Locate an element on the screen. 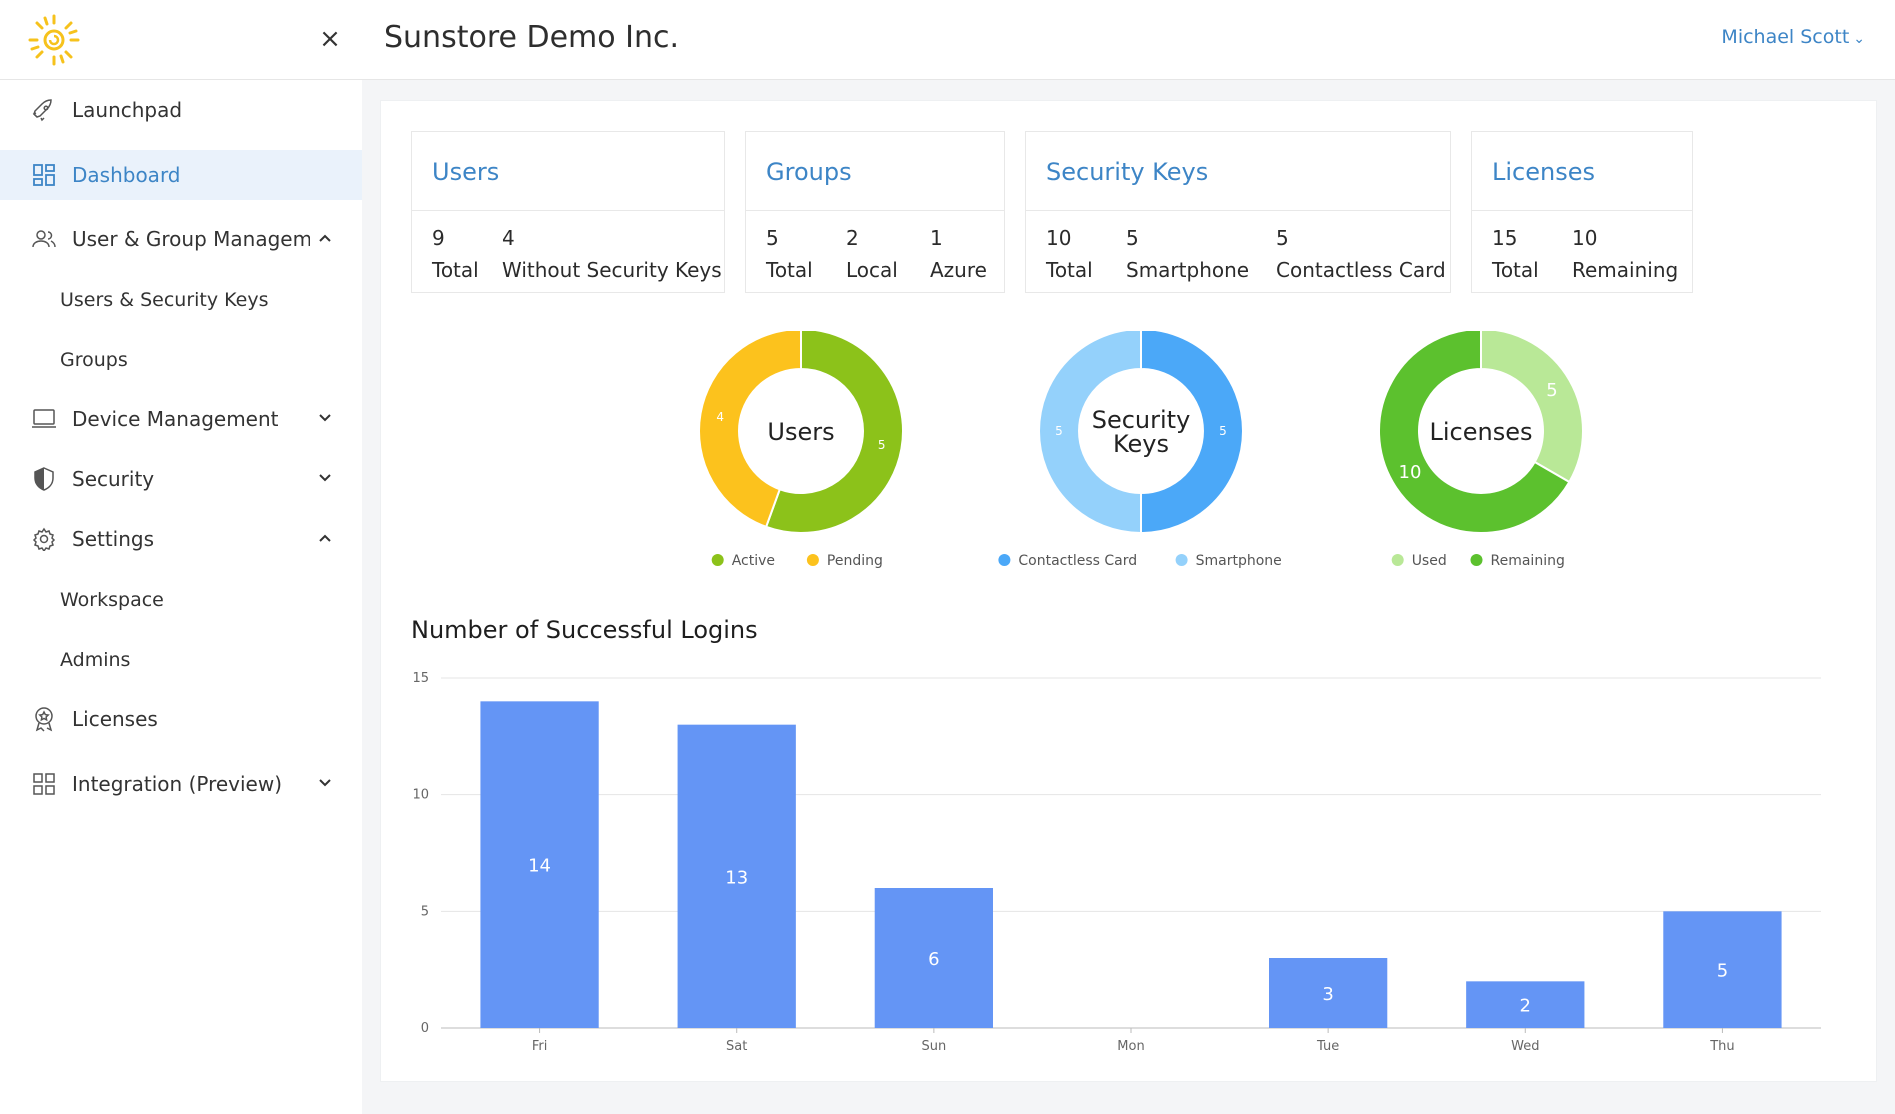 The width and height of the screenshot is (1895, 1114). x-tick-label: Wed is located at coordinates (1525, 1046).